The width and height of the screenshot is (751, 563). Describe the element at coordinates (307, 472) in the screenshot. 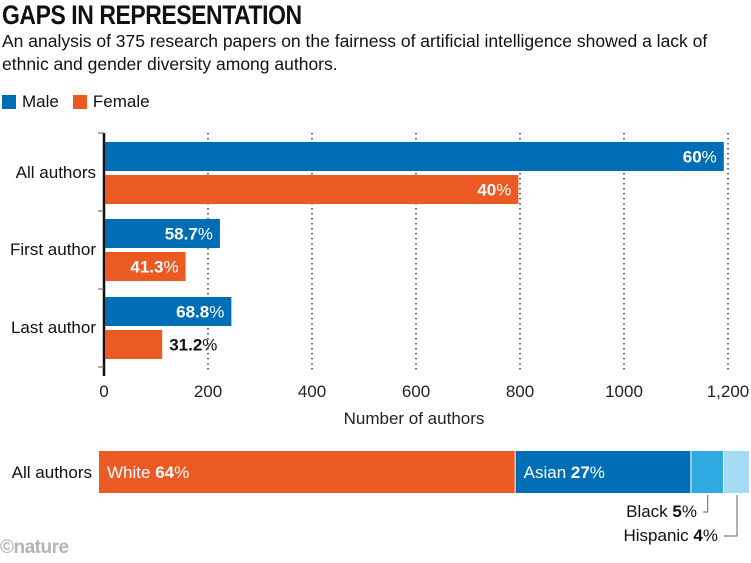

I see `stacked-segment-white` at that location.